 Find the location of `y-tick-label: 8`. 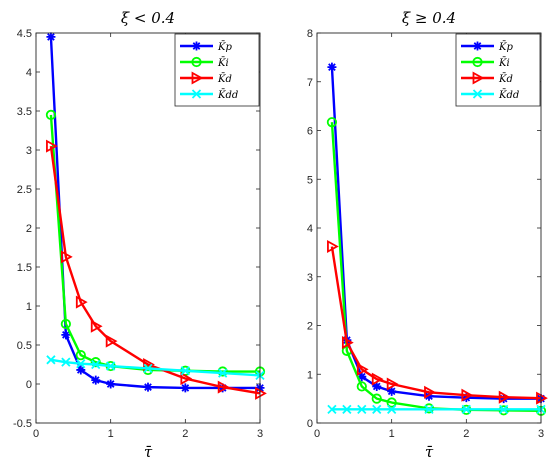

y-tick-label: 8 is located at coordinates (310, 34).